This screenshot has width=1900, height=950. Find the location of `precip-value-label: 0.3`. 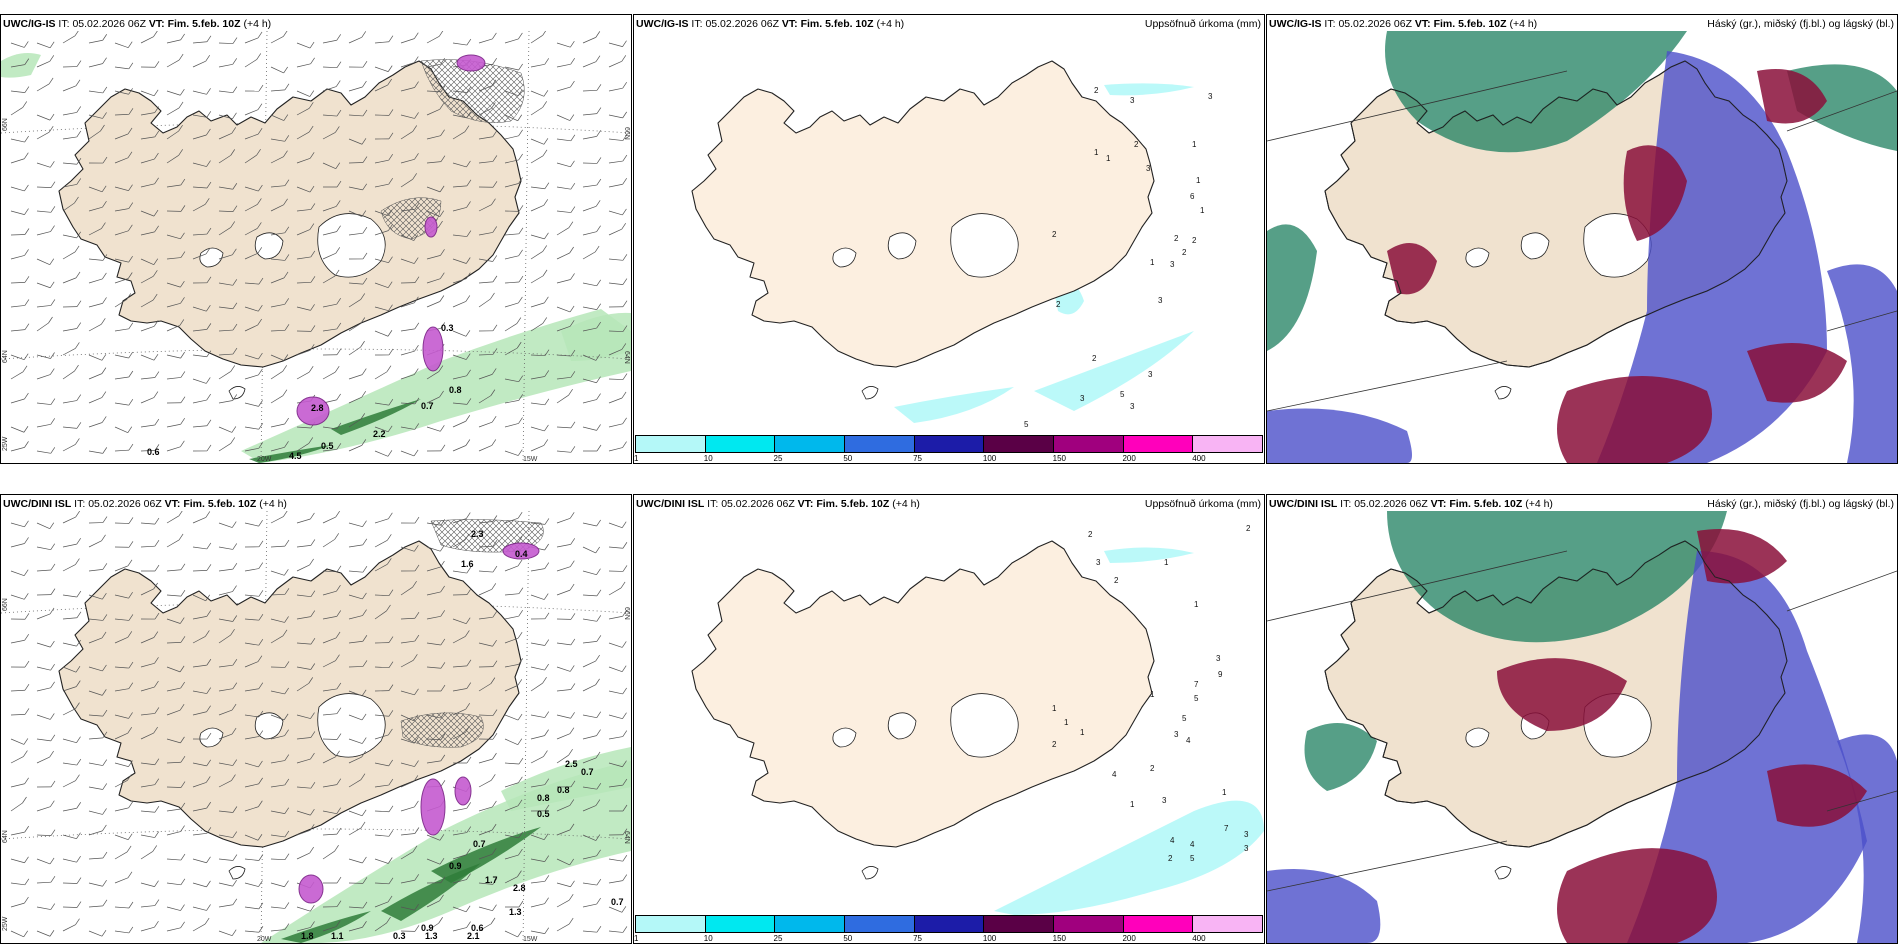

precip-value-label: 0.3 is located at coordinates (399, 936).